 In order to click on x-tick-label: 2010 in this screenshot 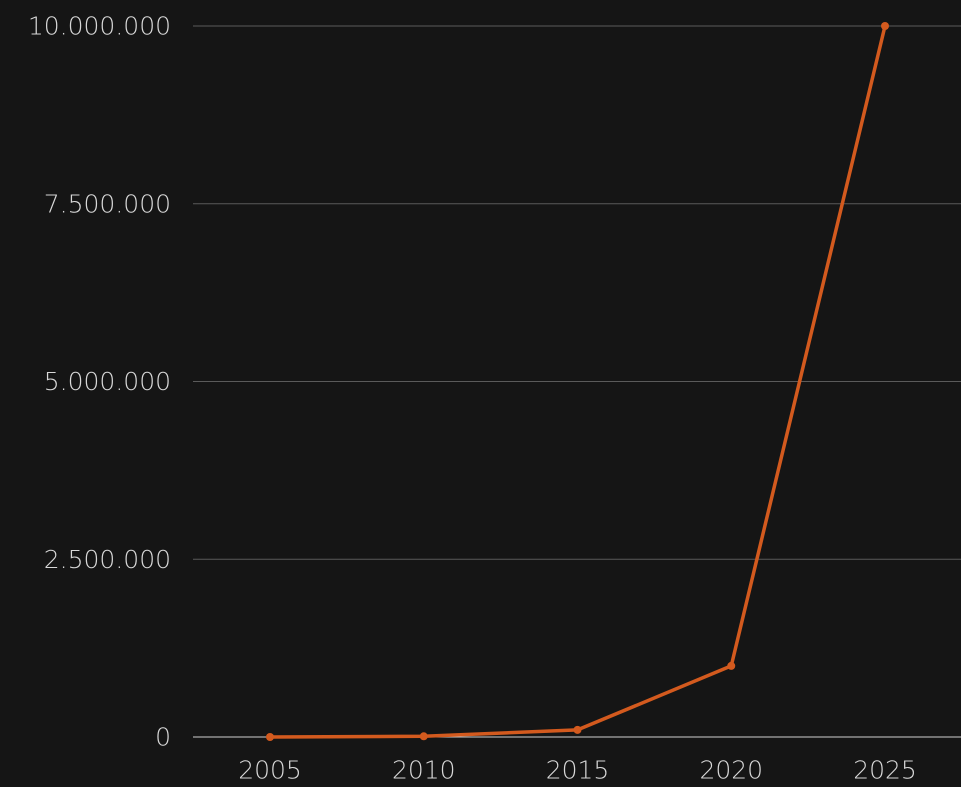, I will do `click(424, 770)`.